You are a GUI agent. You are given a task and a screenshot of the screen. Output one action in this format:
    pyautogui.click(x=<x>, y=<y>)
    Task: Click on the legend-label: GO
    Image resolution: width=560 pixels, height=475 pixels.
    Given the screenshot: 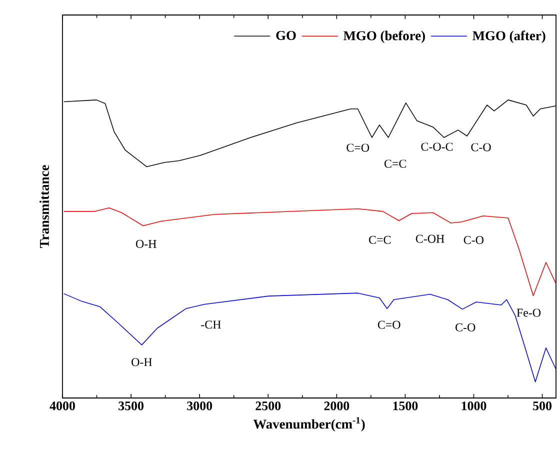 What is the action you would take?
    pyautogui.click(x=286, y=35)
    